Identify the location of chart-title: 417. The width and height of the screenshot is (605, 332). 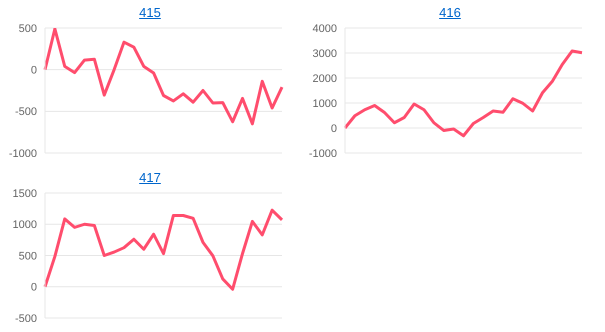
(150, 178).